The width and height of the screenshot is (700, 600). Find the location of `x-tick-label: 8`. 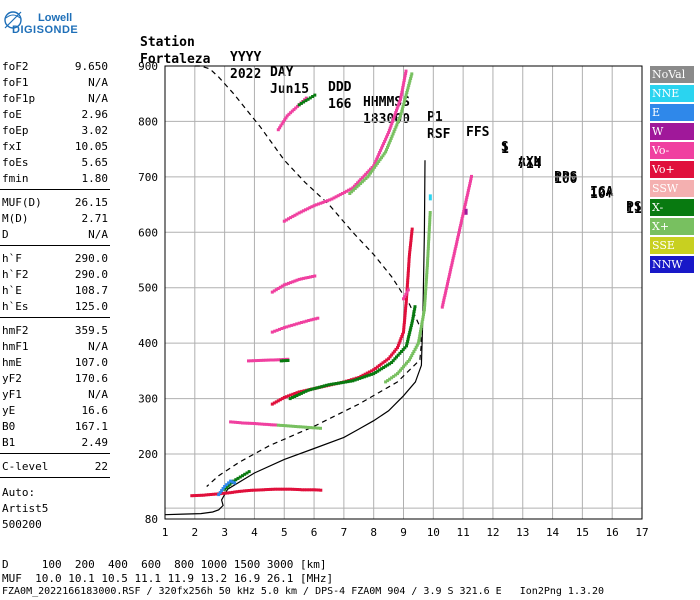

x-tick-label: 8 is located at coordinates (373, 532).